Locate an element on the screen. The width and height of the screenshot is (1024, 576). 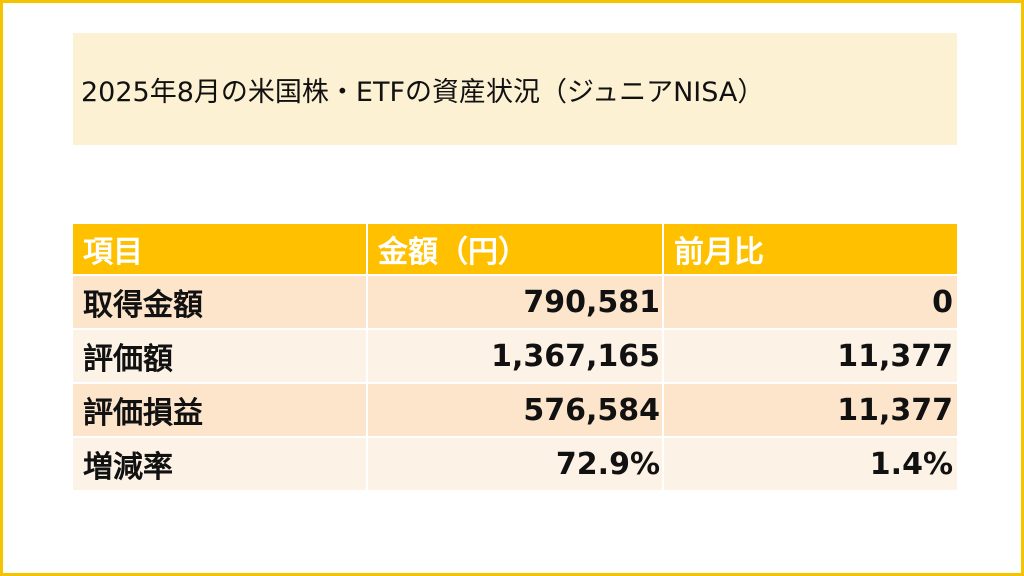
table-row-gain-loss: 評価損益 576,584 11,377 is located at coordinates (515, 410).